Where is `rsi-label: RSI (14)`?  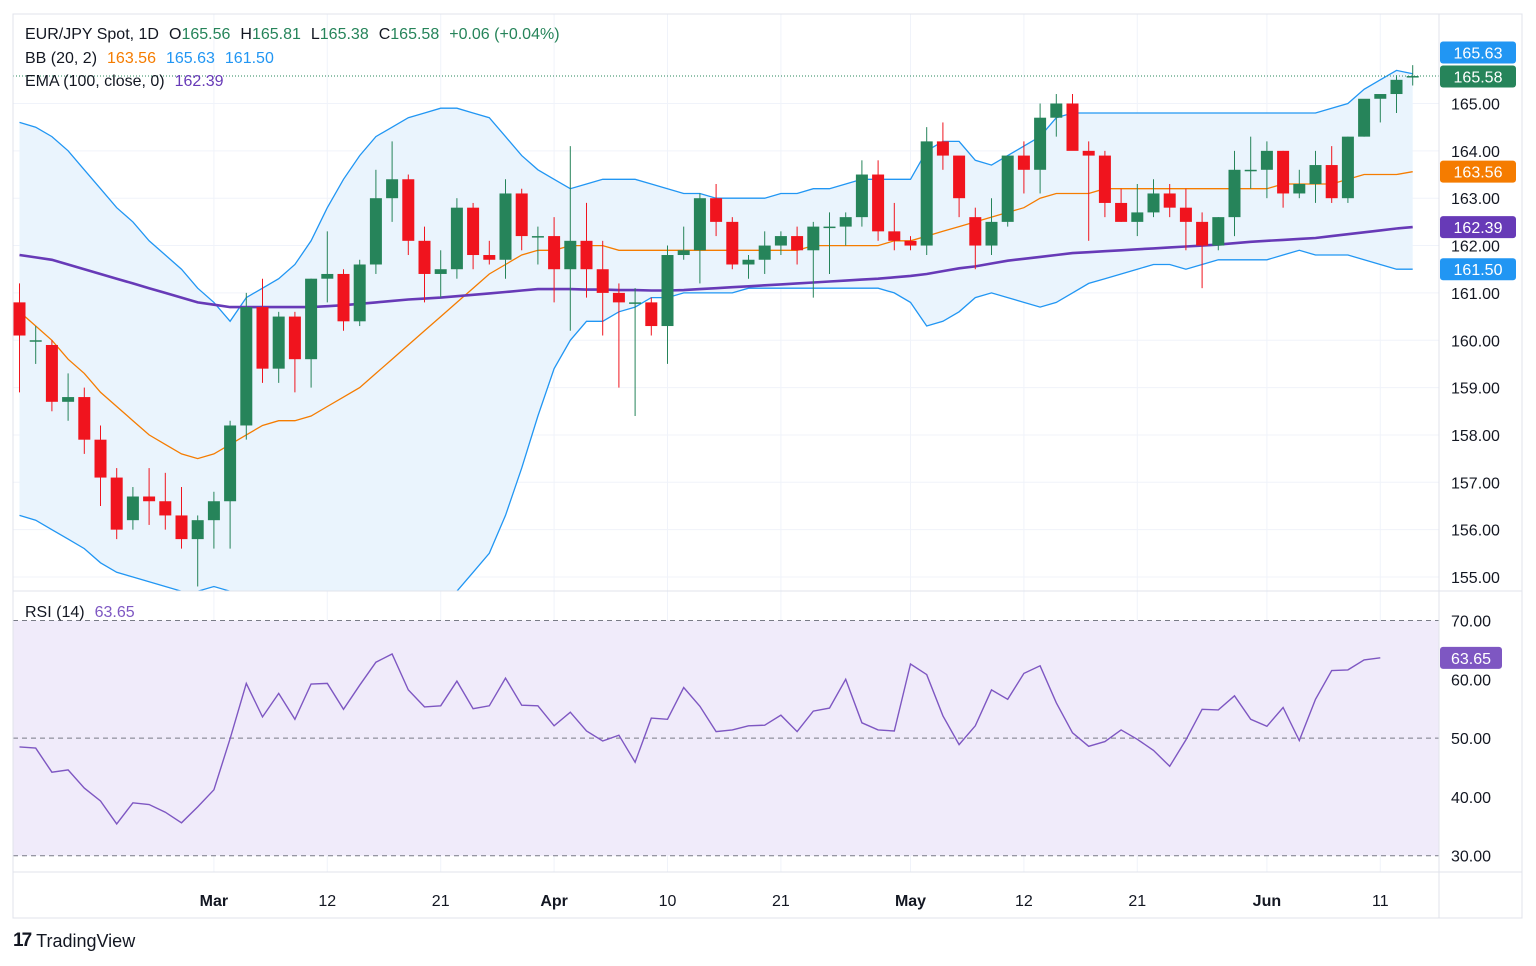 rsi-label: RSI (14) is located at coordinates (55, 612).